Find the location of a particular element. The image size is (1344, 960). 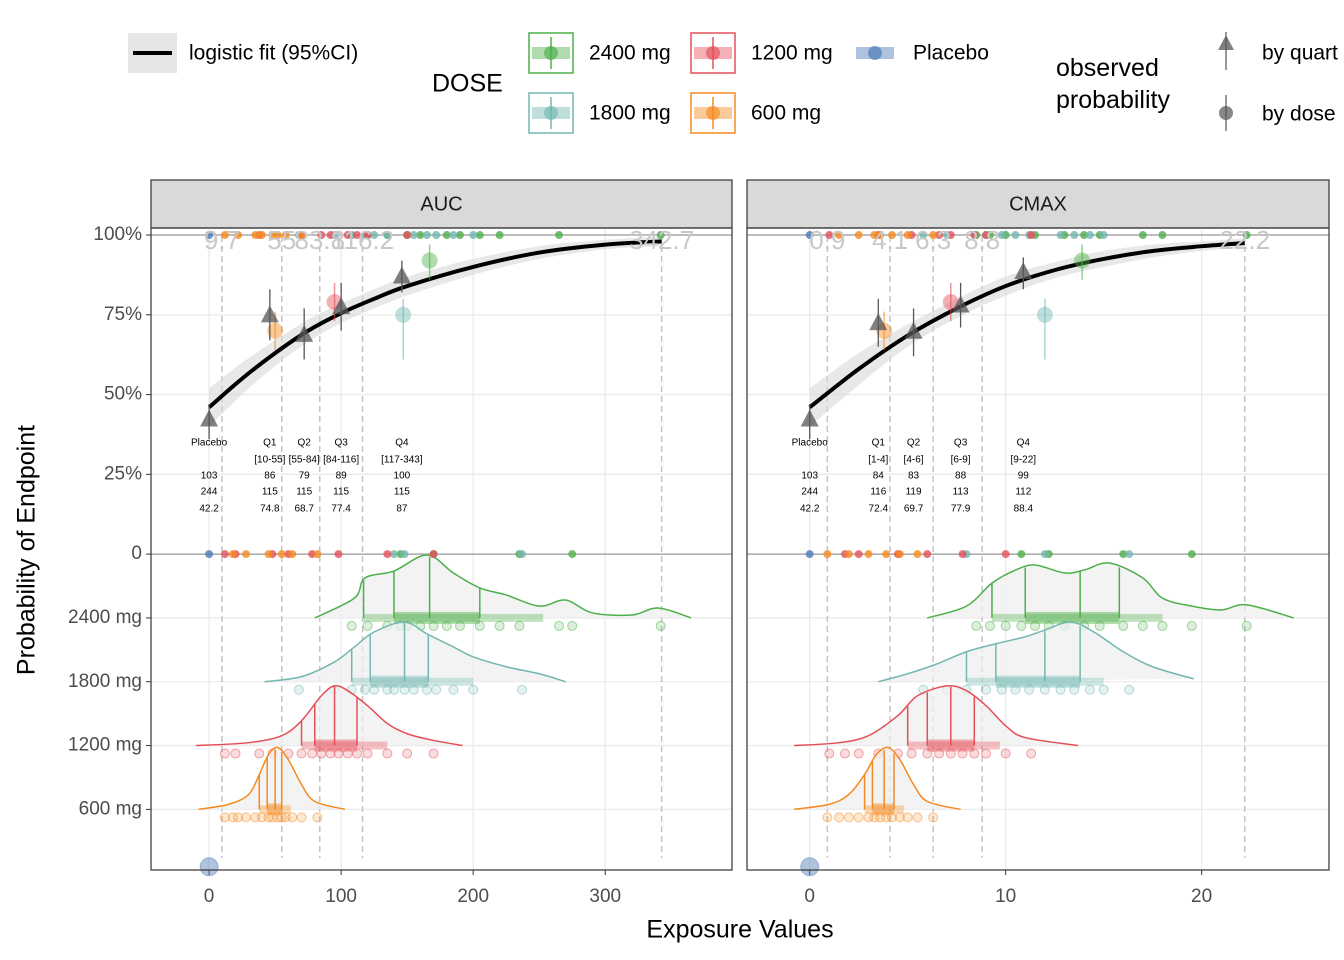

x-tick-label: 200 is located at coordinates (473, 896).